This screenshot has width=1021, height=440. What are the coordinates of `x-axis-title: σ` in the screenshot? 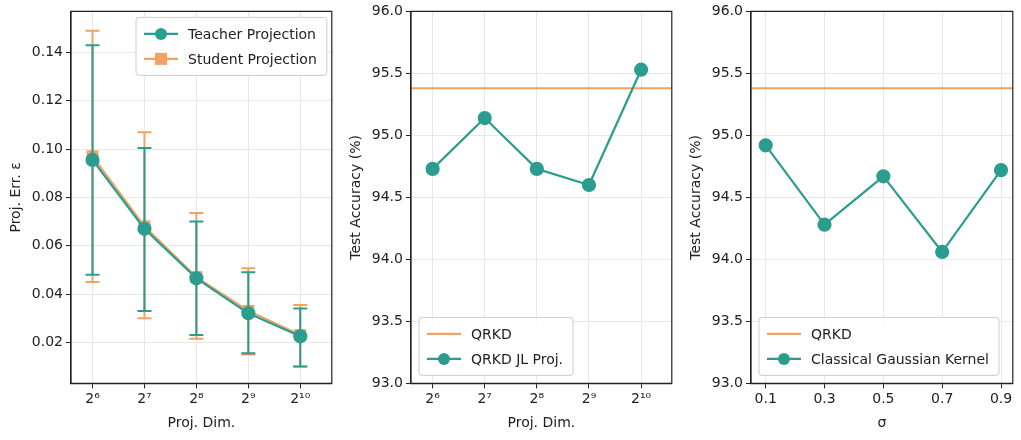 It's located at (882, 422).